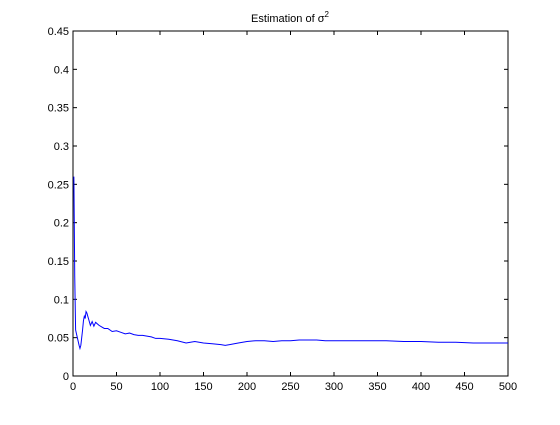 The height and width of the screenshot is (425, 560). Describe the element at coordinates (58, 339) in the screenshot. I see `y-tick-label: 0.05` at that location.